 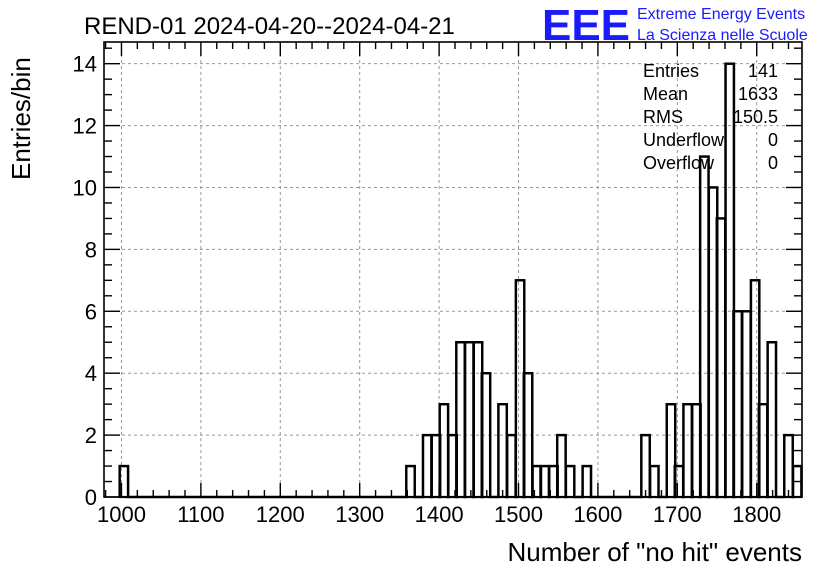 What do you see at coordinates (85, 64) in the screenshot?
I see `y-tick-label: 14` at bounding box center [85, 64].